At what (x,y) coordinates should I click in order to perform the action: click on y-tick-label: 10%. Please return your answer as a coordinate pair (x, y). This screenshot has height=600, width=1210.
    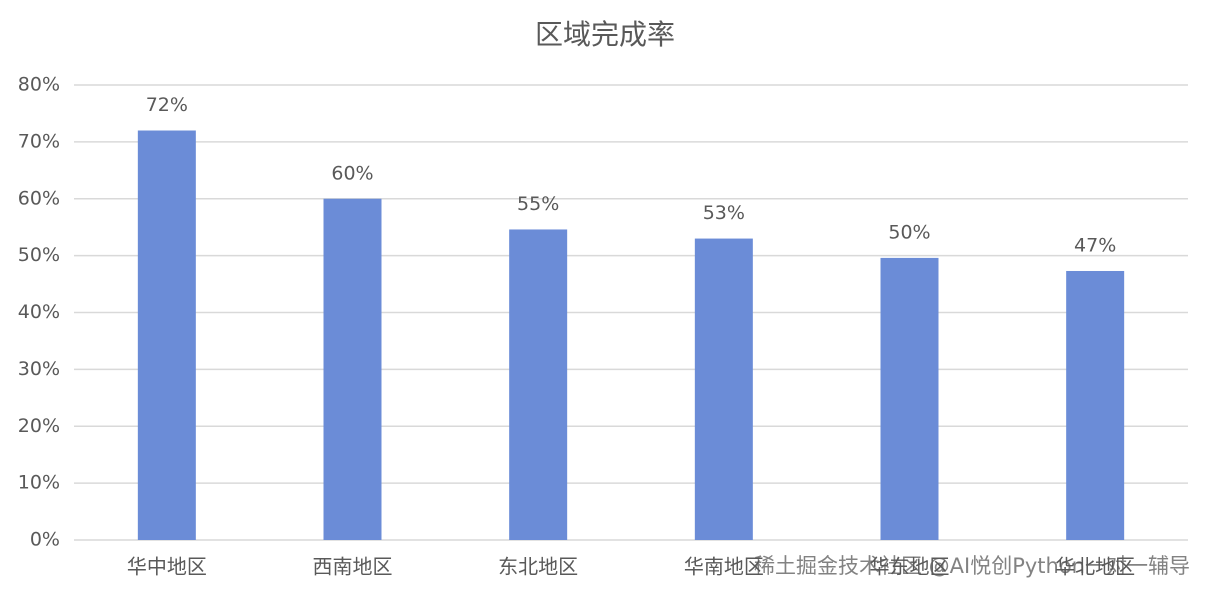
    Looking at the image, I should click on (39, 483).